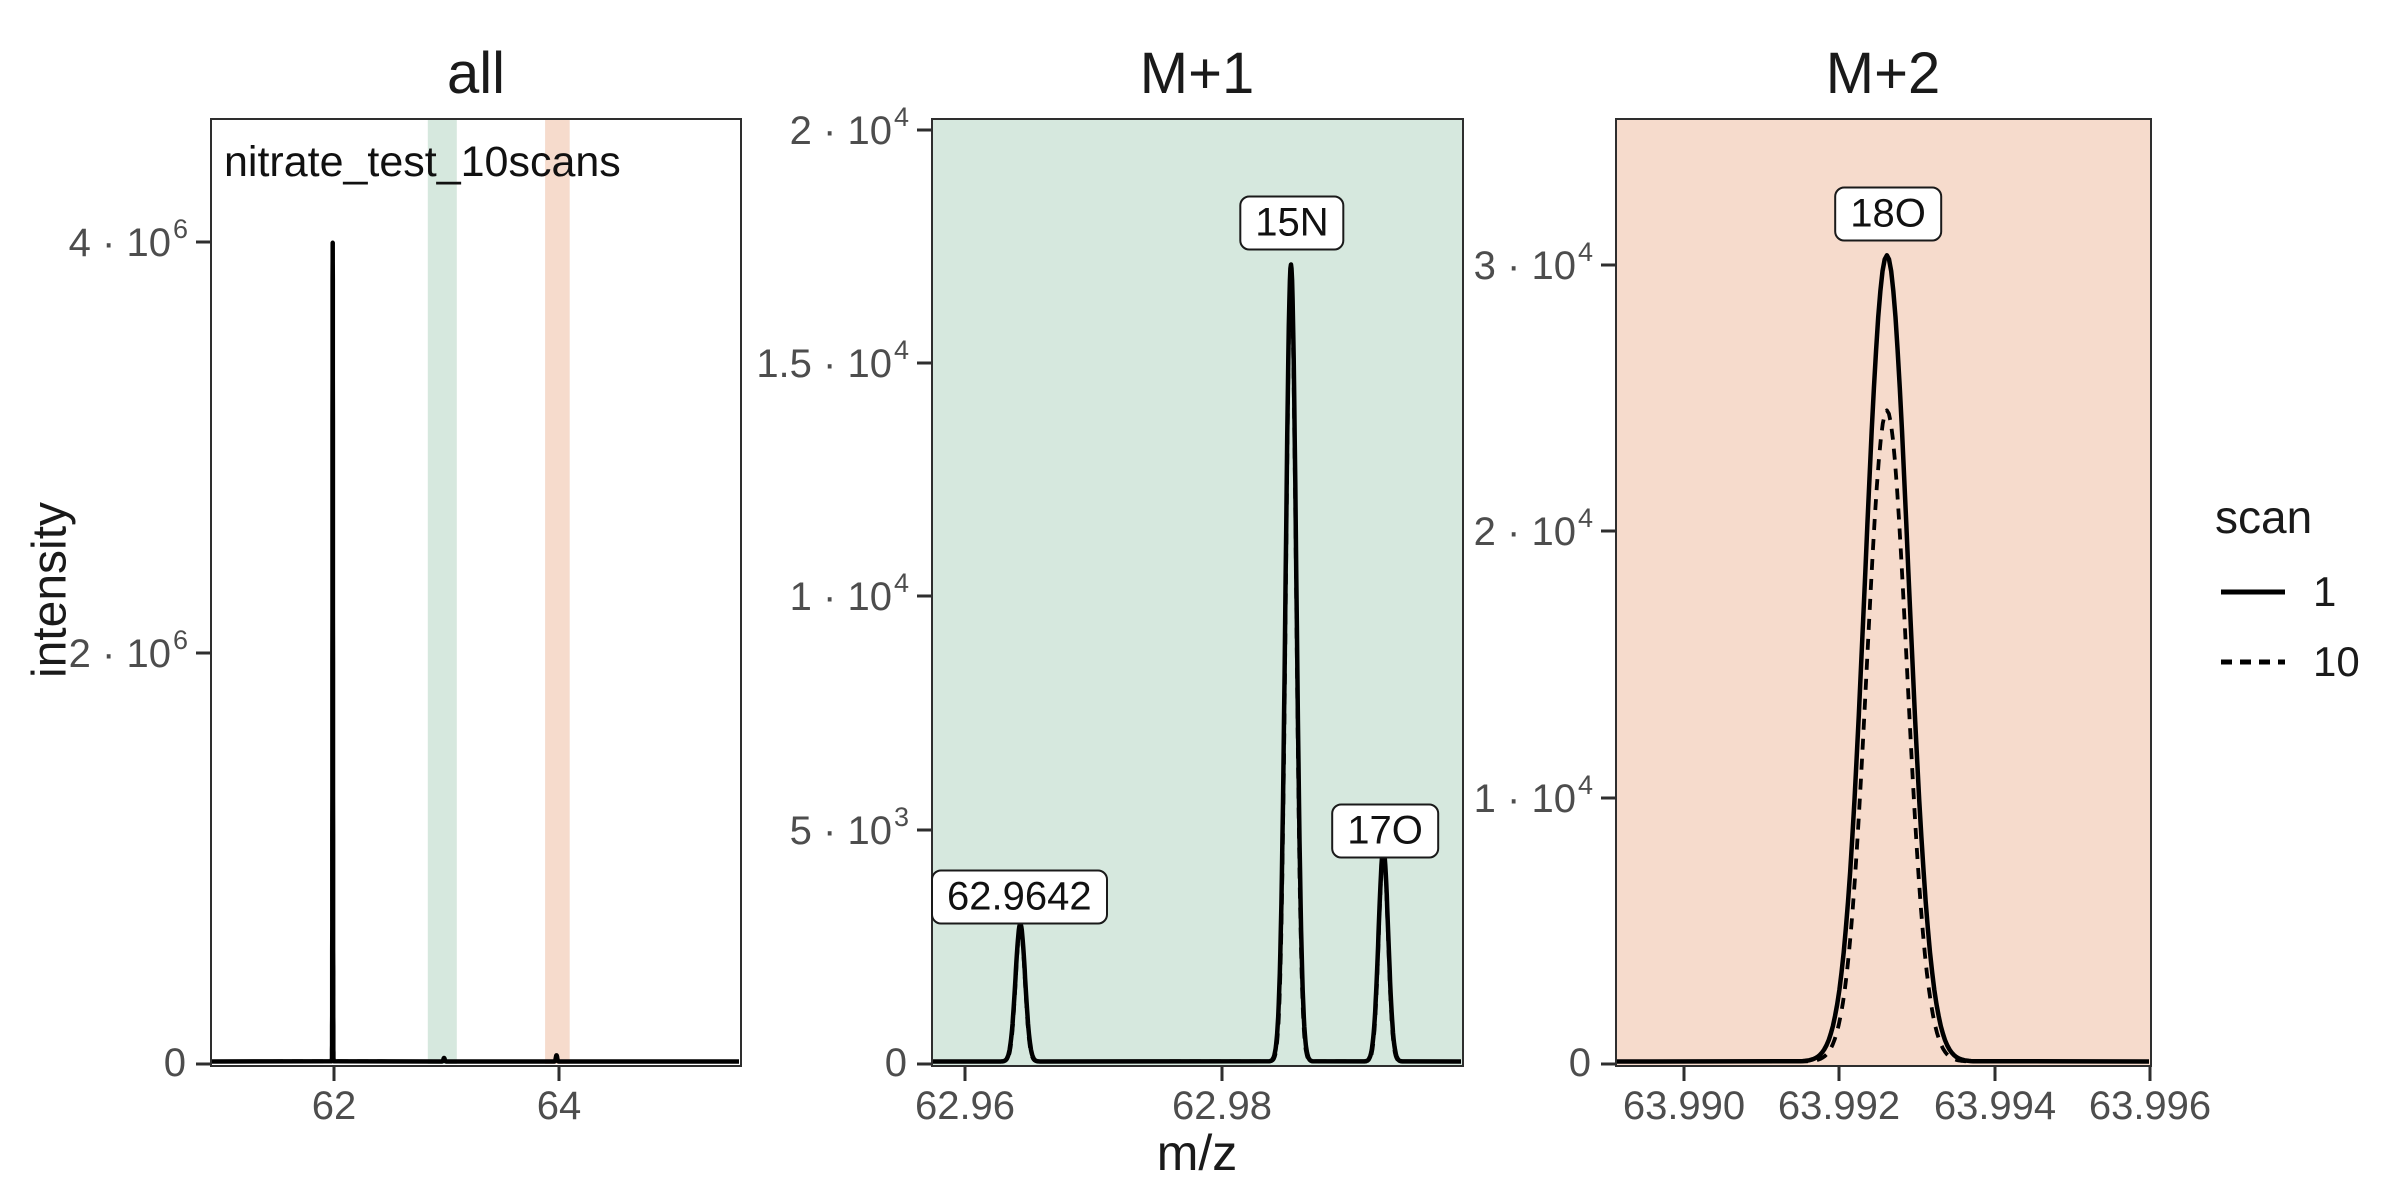 The width and height of the screenshot is (2400, 1200). Describe the element at coordinates (1222, 1106) in the screenshot. I see `x-tick-label: 62.98` at that location.